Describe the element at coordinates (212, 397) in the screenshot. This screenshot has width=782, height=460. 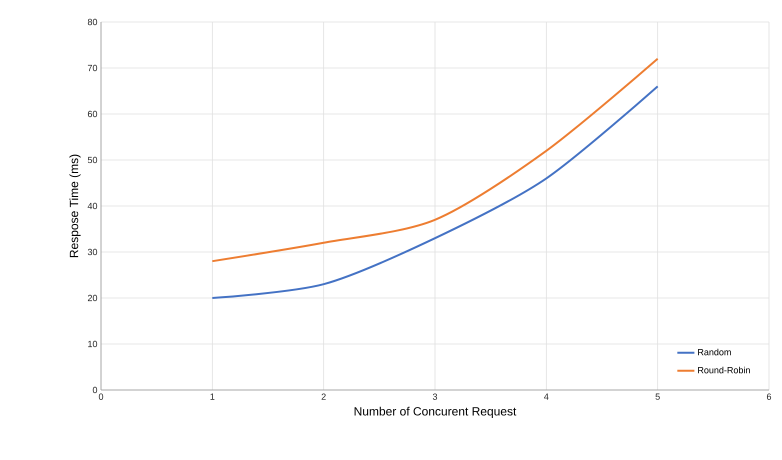
I see `x-tick-label: 1` at that location.